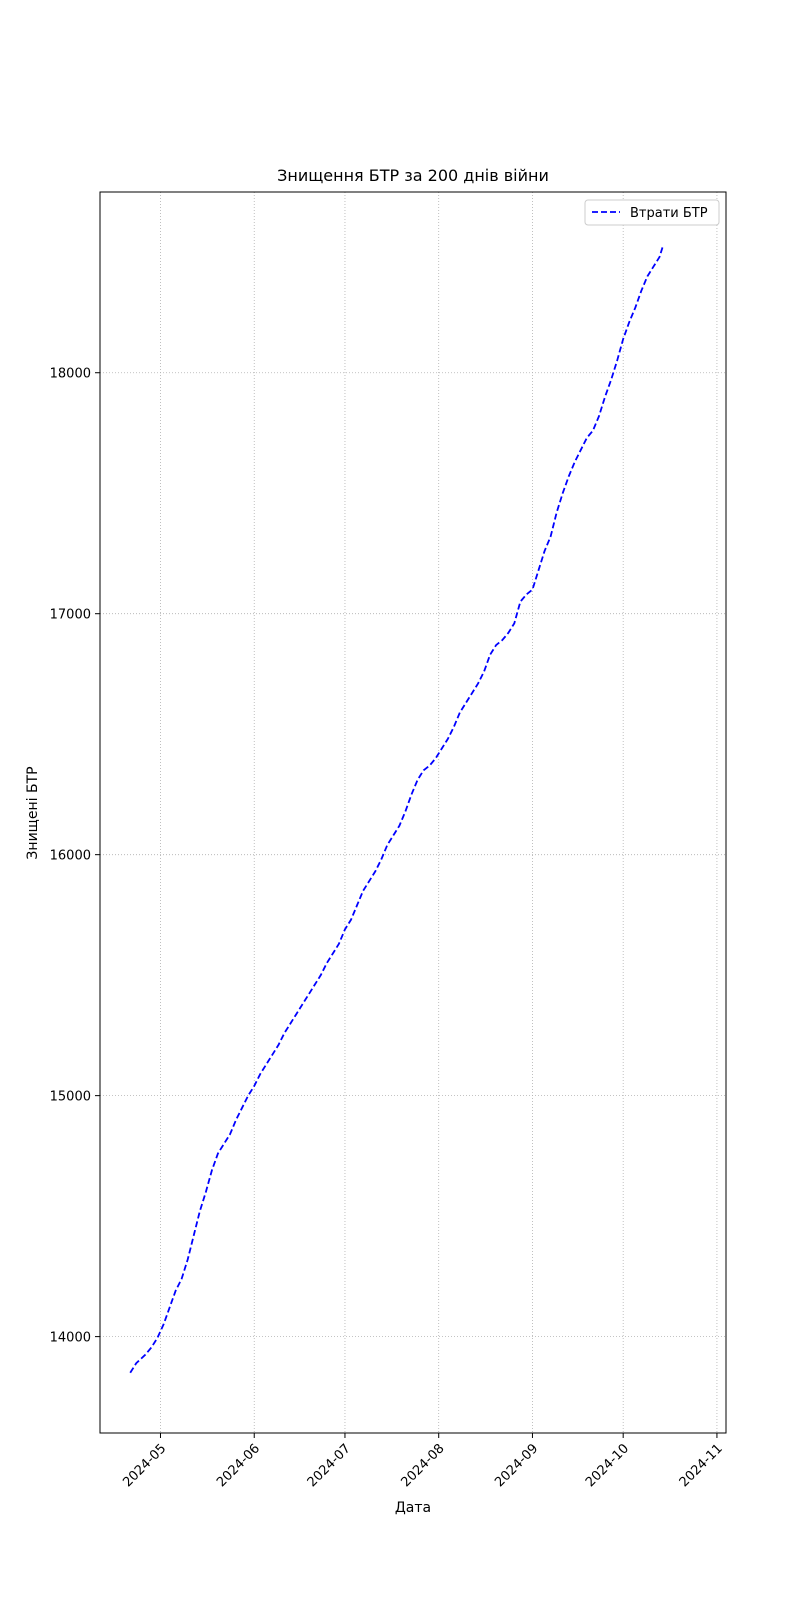 This screenshot has height=1600, width=800. What do you see at coordinates (70, 1097) in the screenshot?
I see `y-tick-label: 15000` at bounding box center [70, 1097].